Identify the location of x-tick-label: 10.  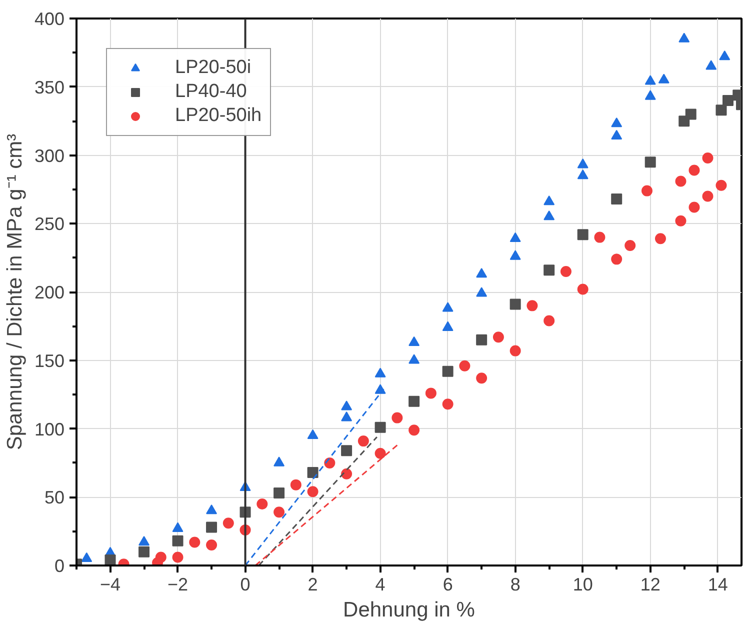
(582, 584).